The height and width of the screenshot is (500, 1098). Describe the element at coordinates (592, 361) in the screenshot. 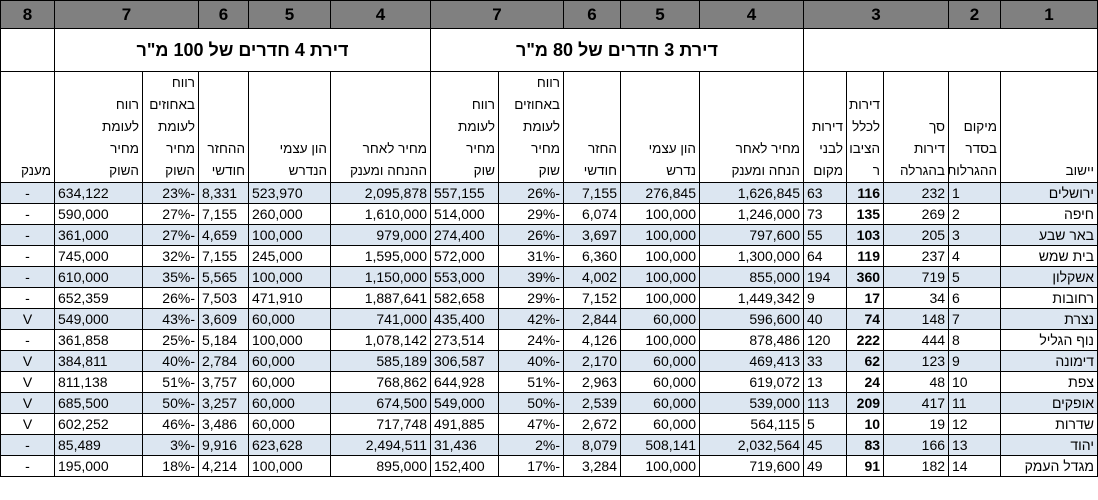

I see `cell-a3-monthly: 2,170` at that location.